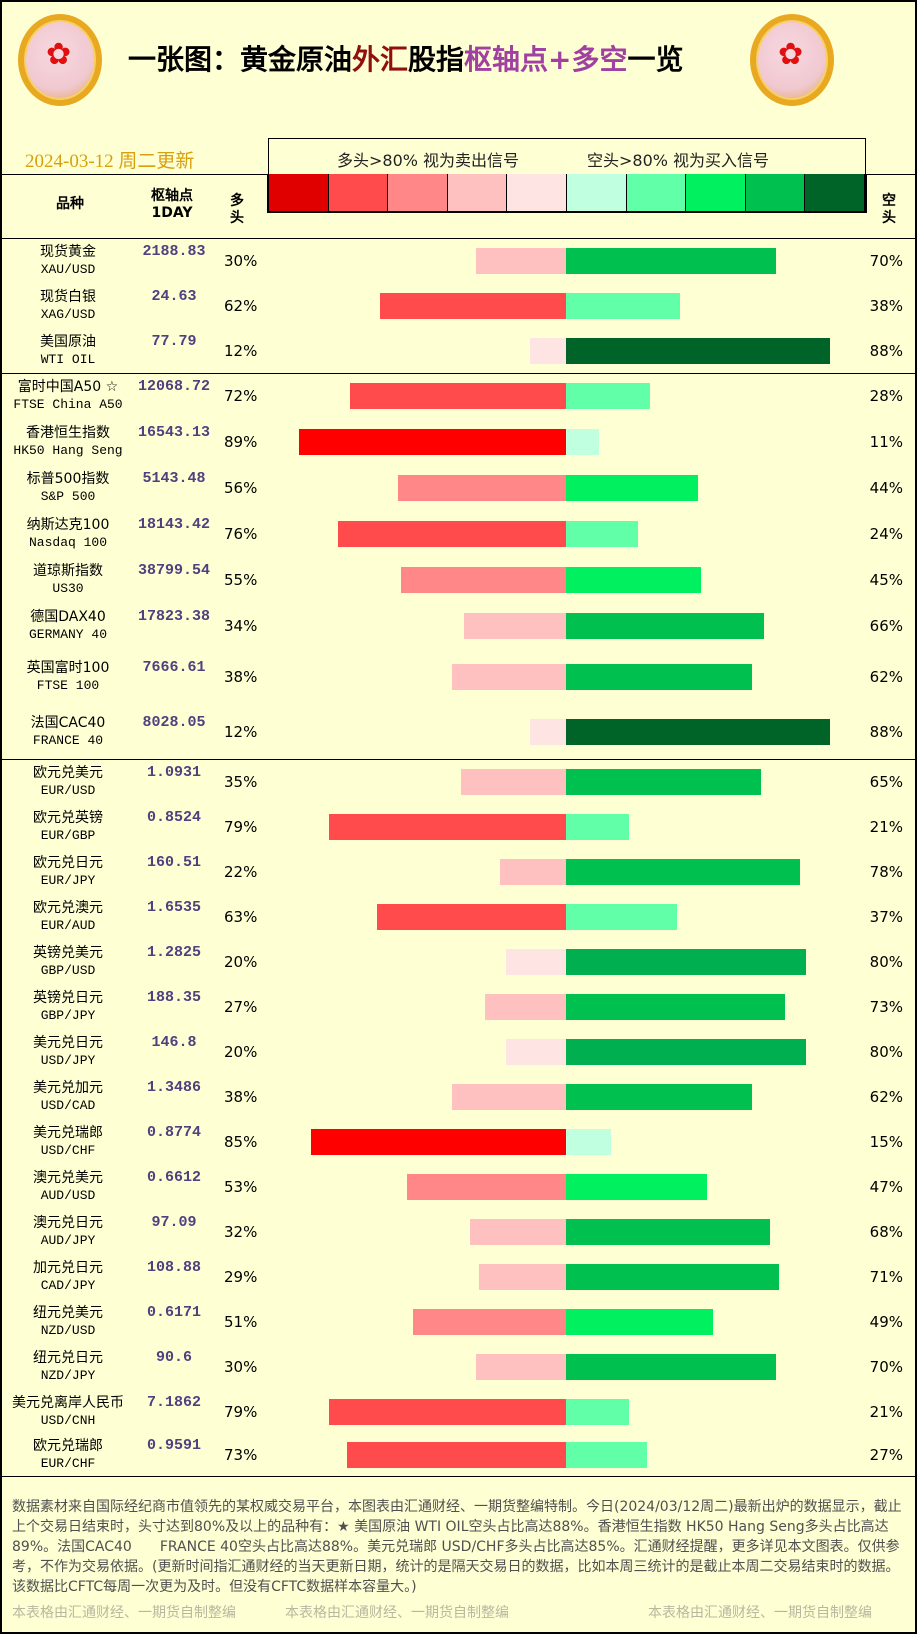 The image size is (917, 1634). Describe the element at coordinates (68, 1322) in the screenshot. I see `instrument-name: 纽元兑美元 NZD/USD` at that location.